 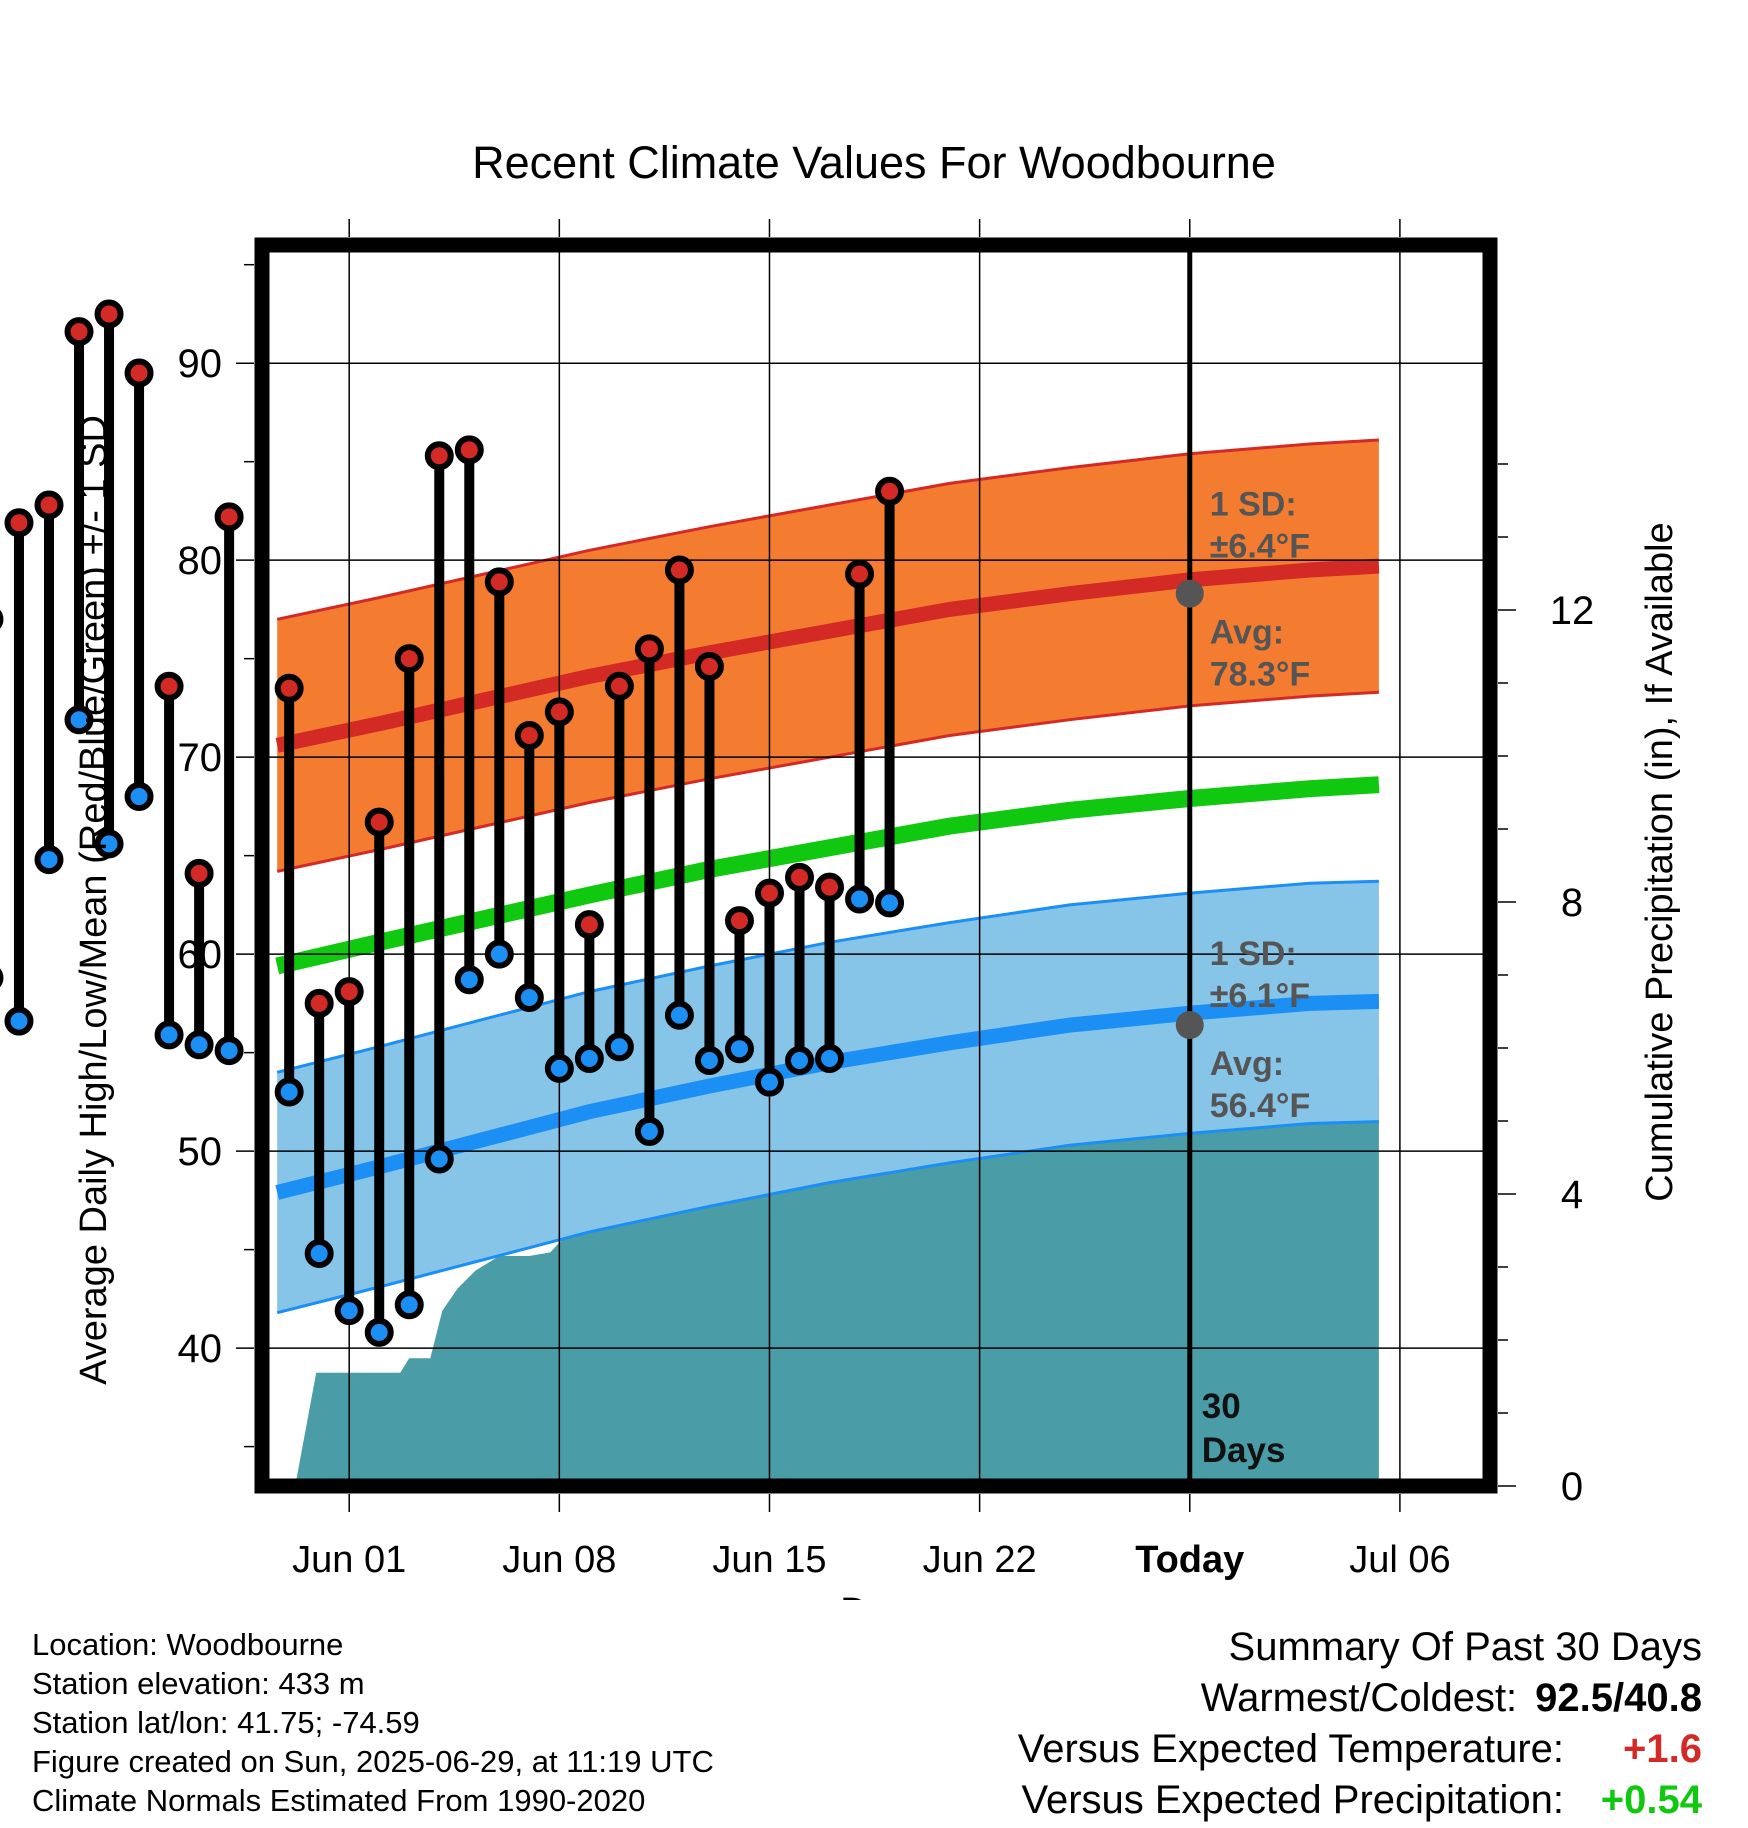 What do you see at coordinates (1253, 954) in the screenshot?
I see `low-sd-label: 1 SD:` at bounding box center [1253, 954].